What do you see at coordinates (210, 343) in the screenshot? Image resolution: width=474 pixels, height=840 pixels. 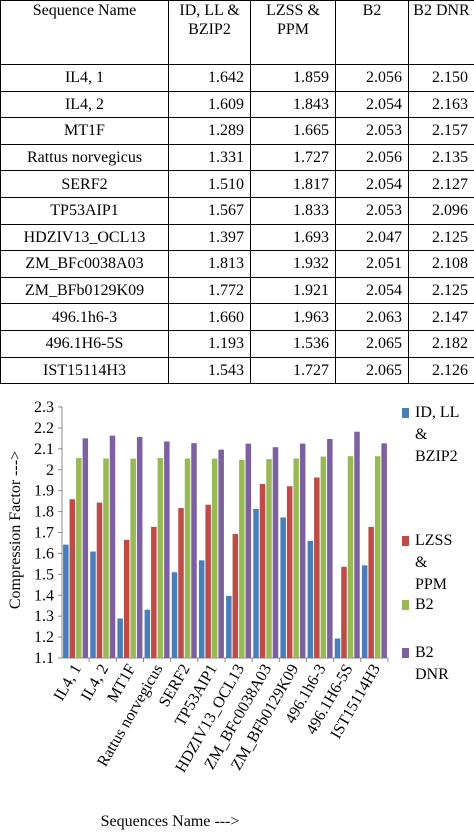 I see `table-cell: 1.193` at bounding box center [210, 343].